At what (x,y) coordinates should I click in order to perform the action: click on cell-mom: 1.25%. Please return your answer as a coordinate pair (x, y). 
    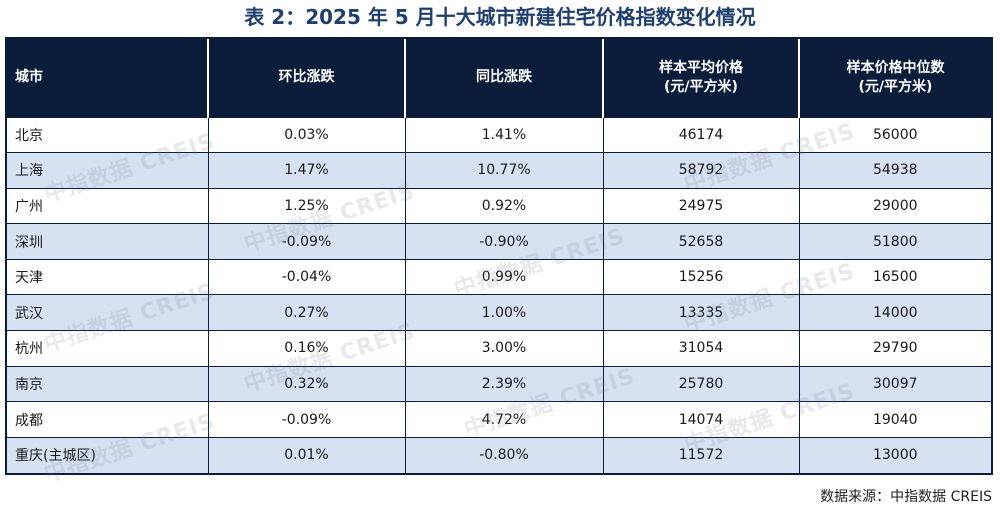
    Looking at the image, I should click on (307, 205).